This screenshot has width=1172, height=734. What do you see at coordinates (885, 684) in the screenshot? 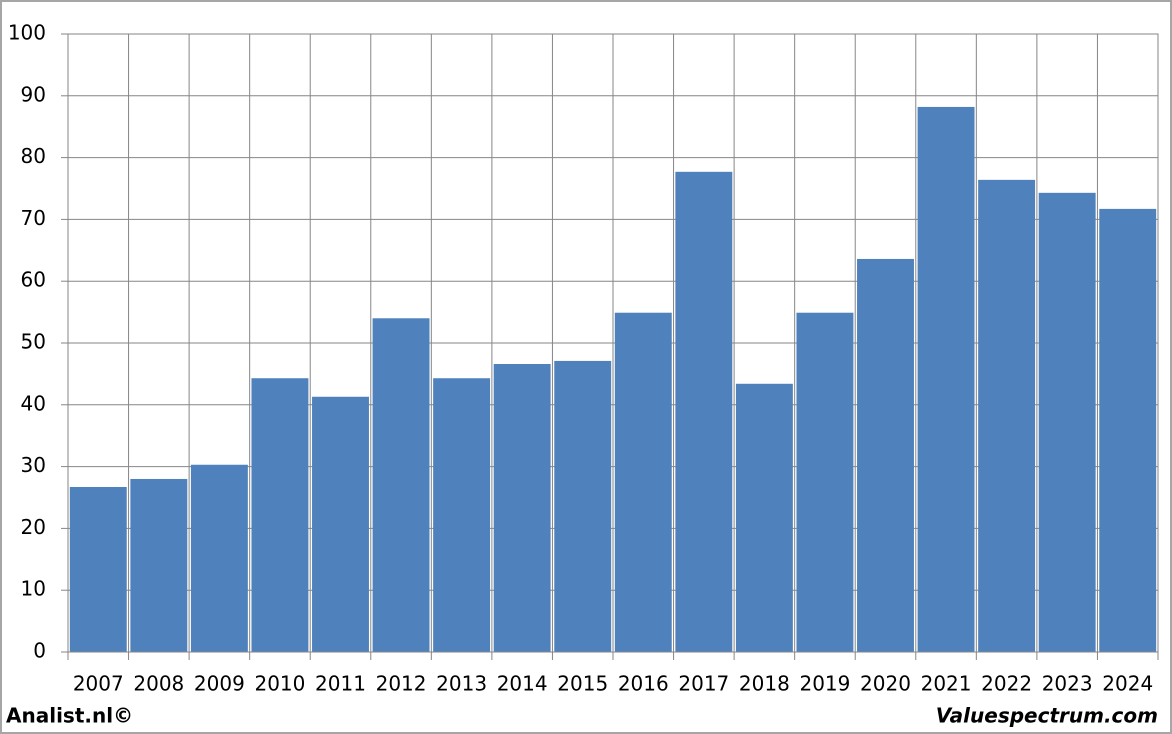
I see `x-tick-label: 2020` at bounding box center [885, 684].